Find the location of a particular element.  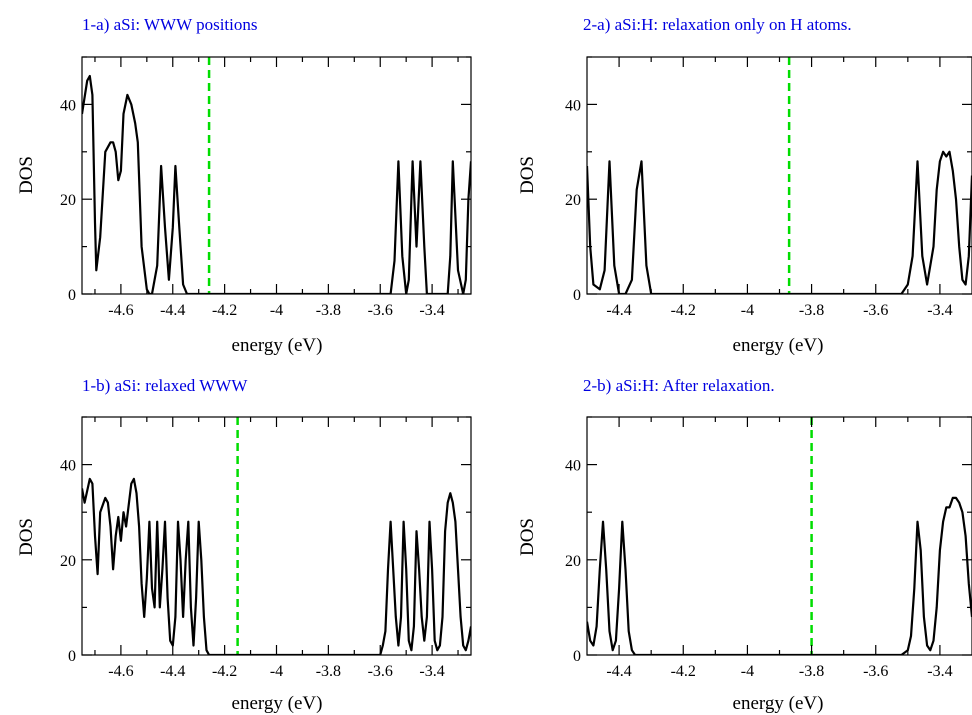

chart-title: 2-a) aSi:H: relaxation only on H atoms. is located at coordinates (717, 24).